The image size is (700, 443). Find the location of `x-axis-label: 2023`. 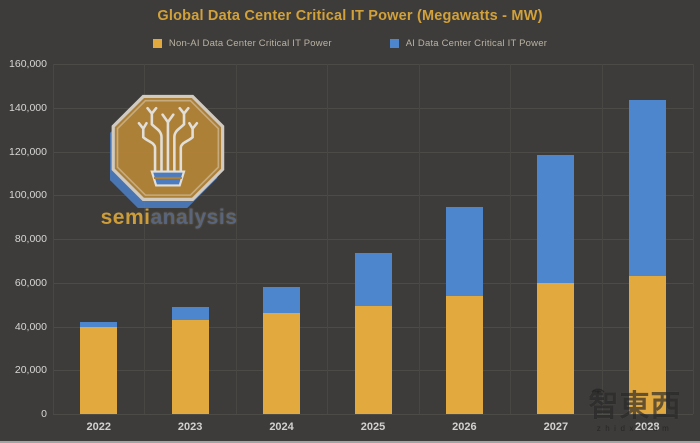

x-axis-label: 2023 is located at coordinates (190, 427).